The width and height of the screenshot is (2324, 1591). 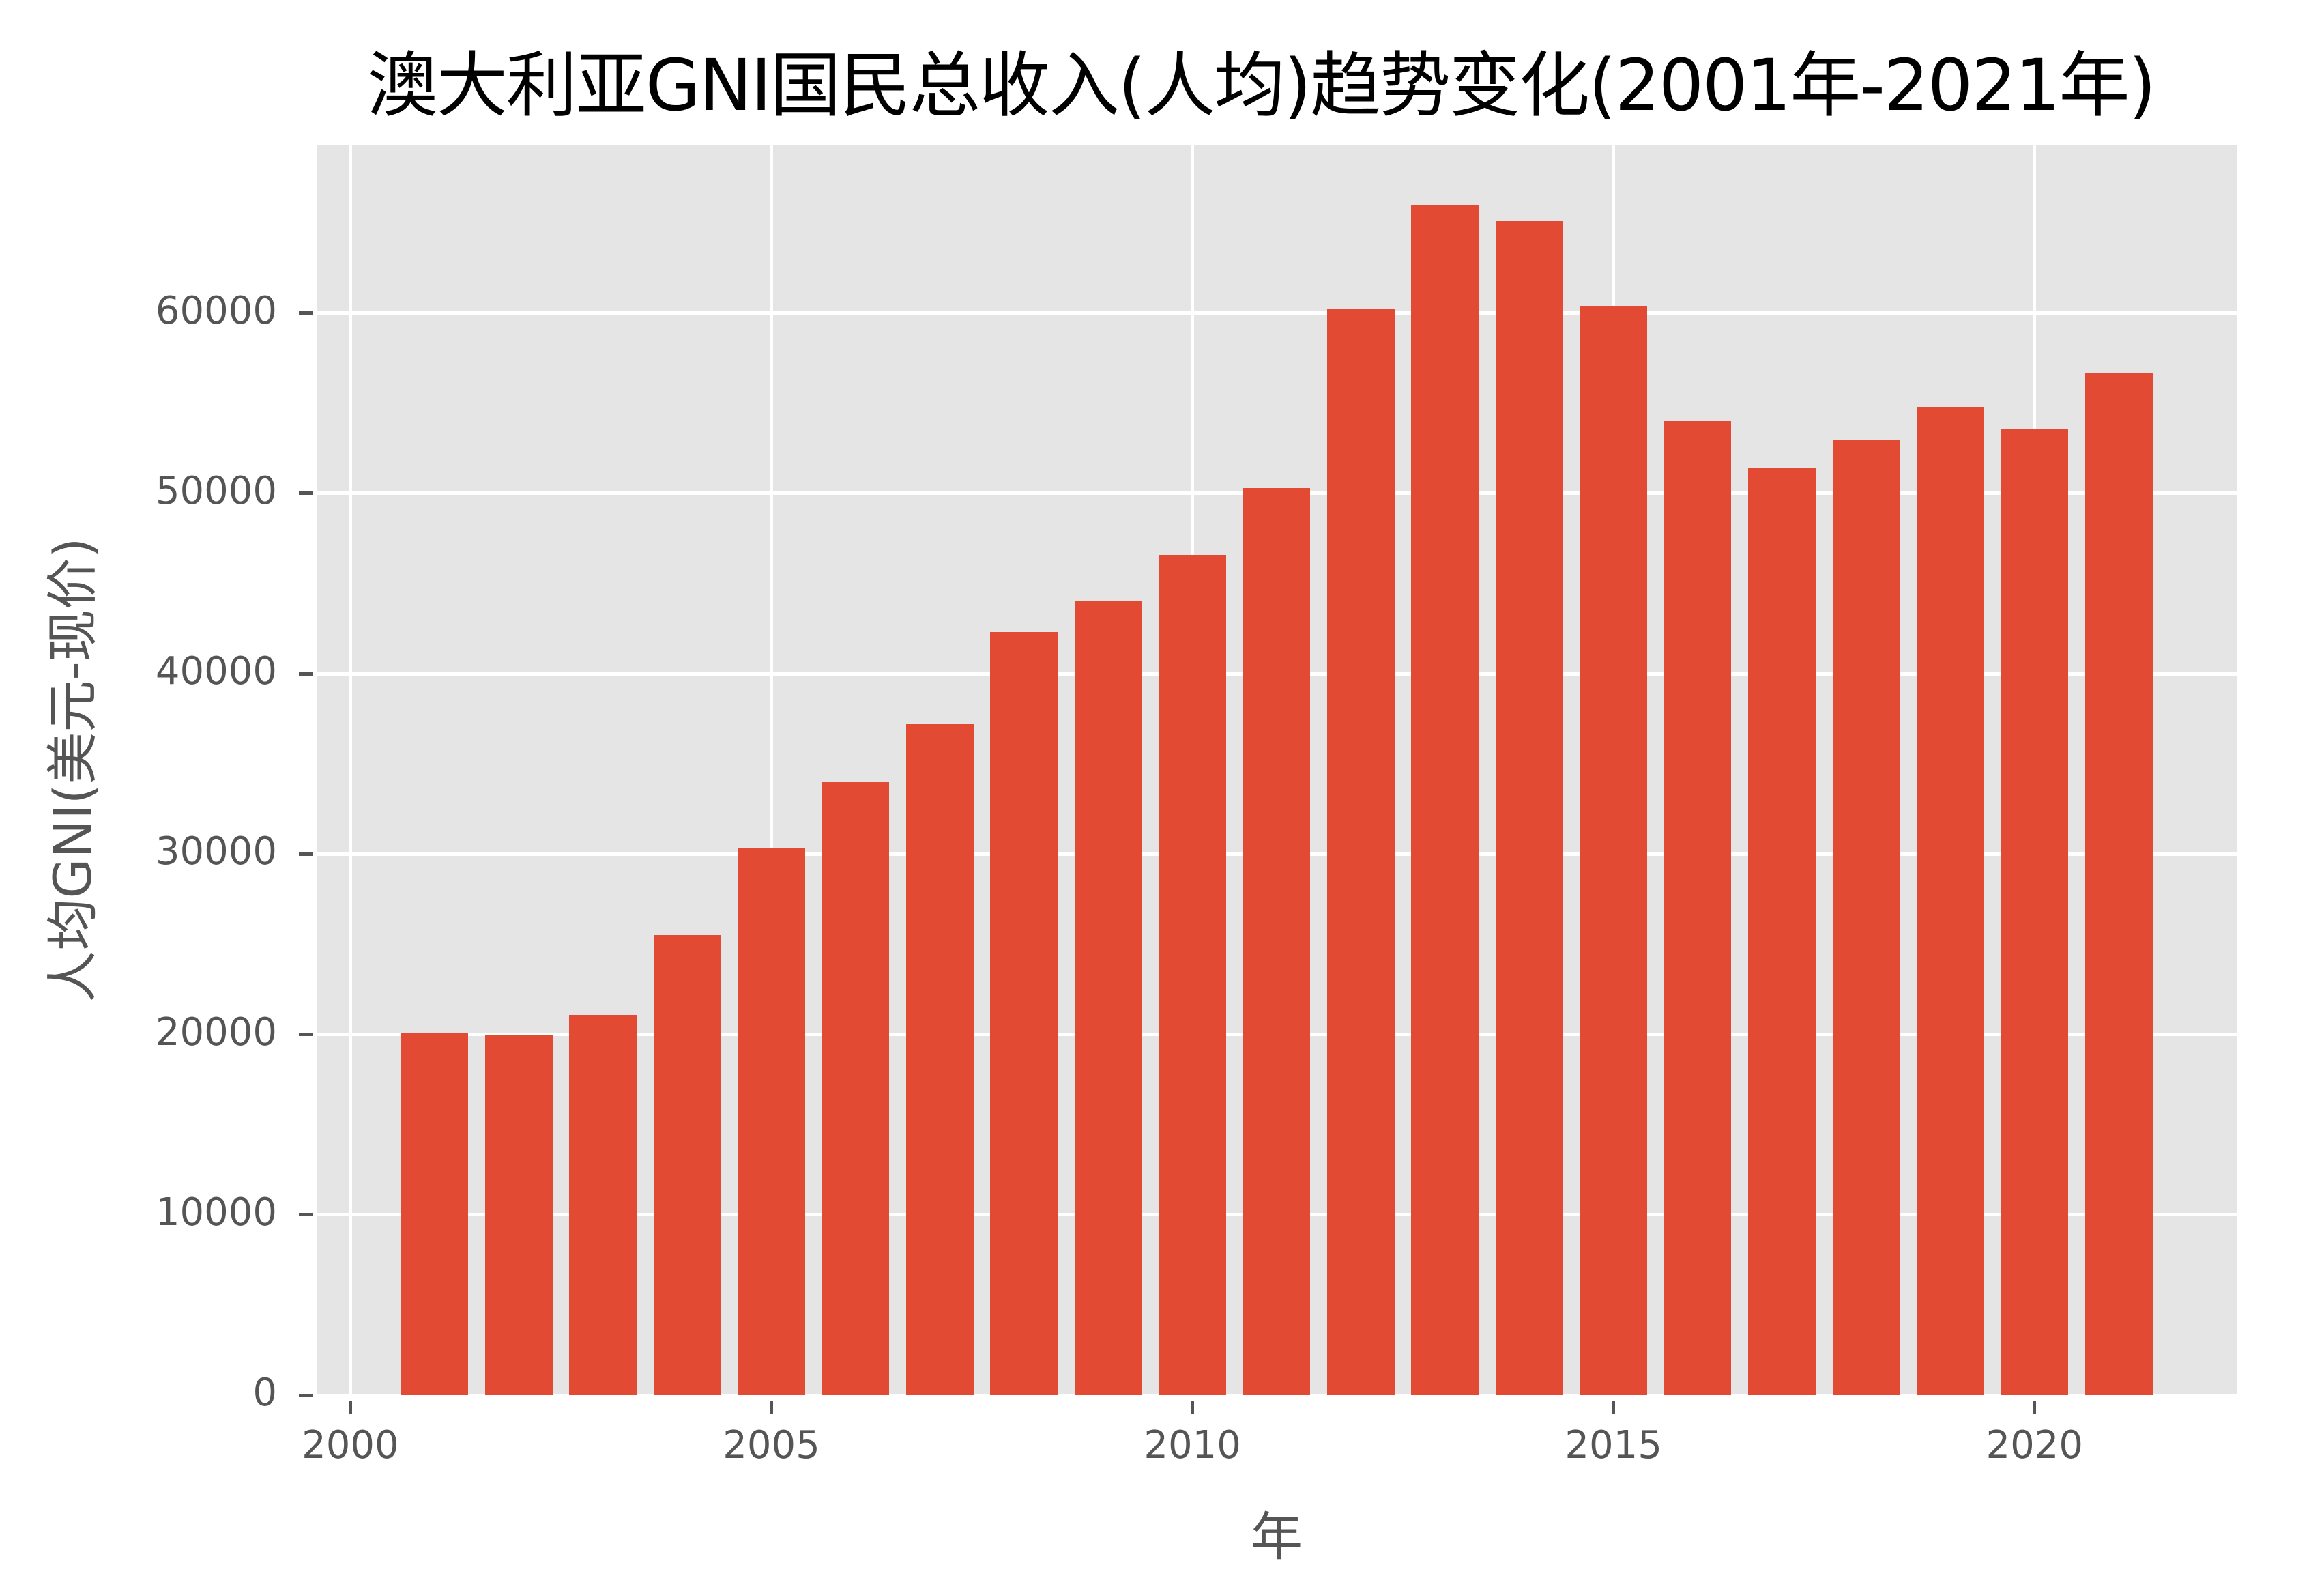 I want to click on bar-2001, so click(x=435, y=1213).